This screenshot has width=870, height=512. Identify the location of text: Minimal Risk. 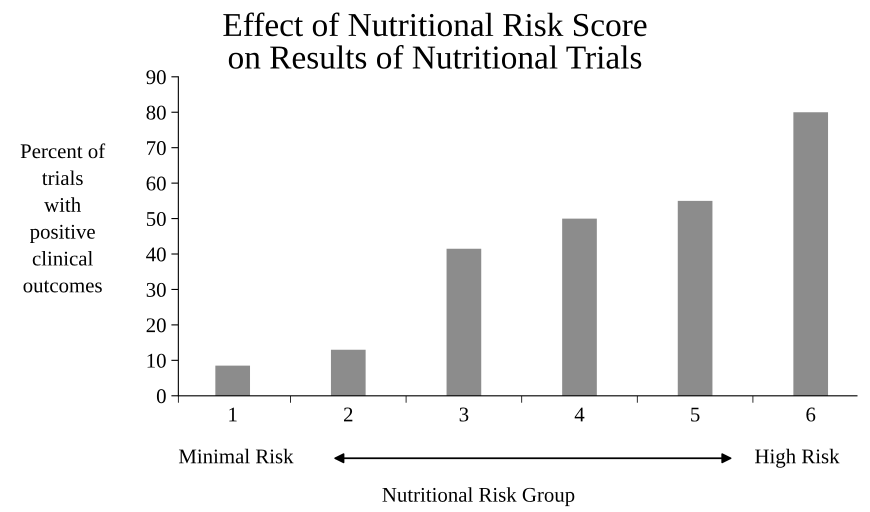
(236, 456).